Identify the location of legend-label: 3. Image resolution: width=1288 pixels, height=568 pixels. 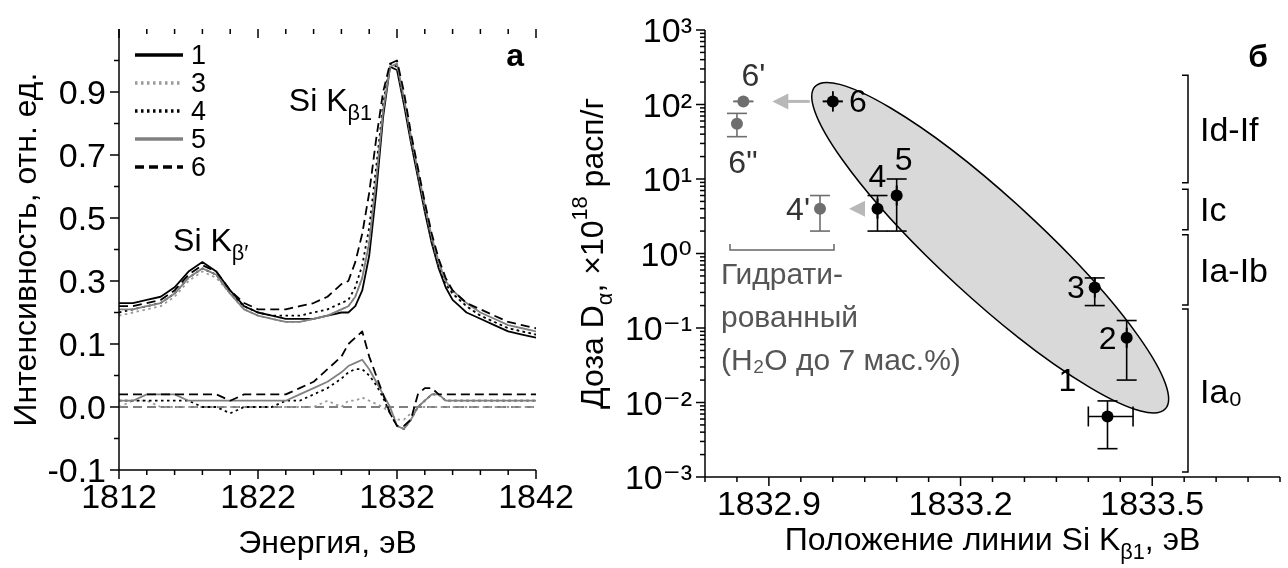
(199, 83).